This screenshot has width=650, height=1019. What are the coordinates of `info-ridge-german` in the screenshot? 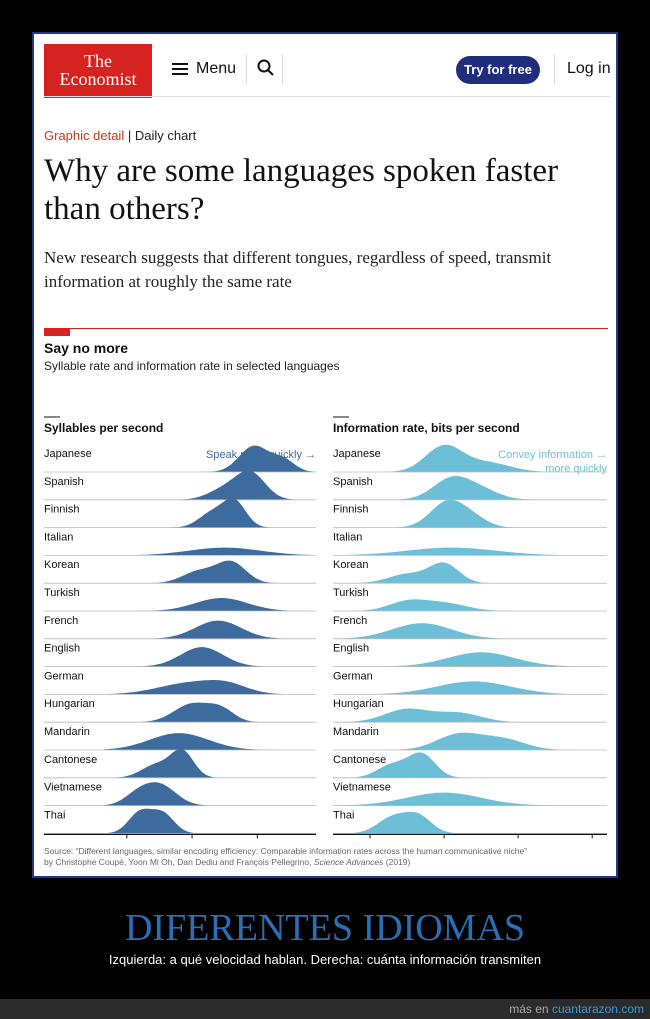 It's located at (470, 688).